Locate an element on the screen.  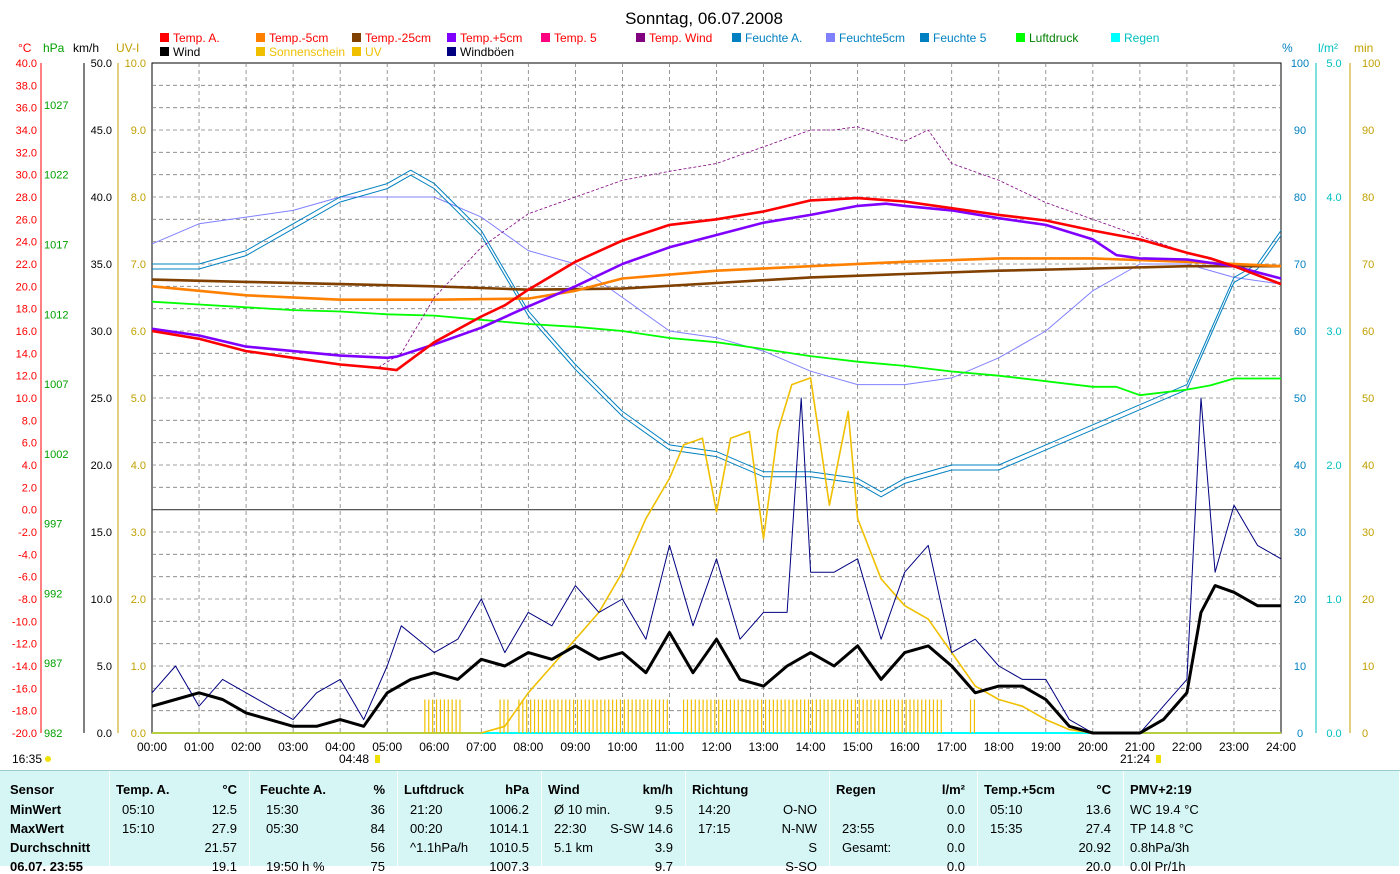
axis-header-pressure: hPa is located at coordinates (54, 48).